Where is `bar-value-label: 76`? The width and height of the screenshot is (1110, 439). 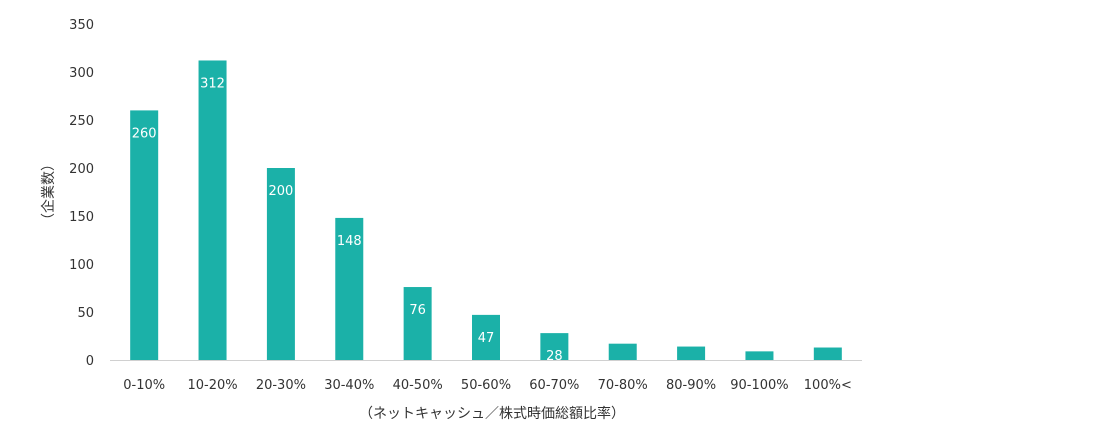
bar-value-label: 76 is located at coordinates (417, 310).